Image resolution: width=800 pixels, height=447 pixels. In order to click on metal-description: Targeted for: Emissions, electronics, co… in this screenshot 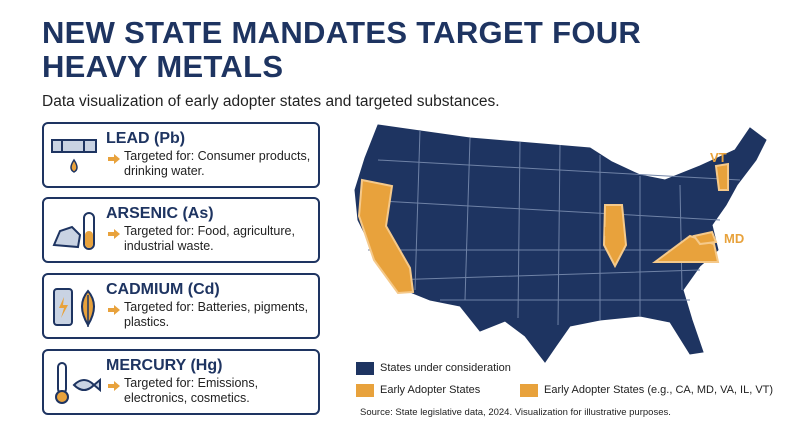, I will do `click(191, 390)`.